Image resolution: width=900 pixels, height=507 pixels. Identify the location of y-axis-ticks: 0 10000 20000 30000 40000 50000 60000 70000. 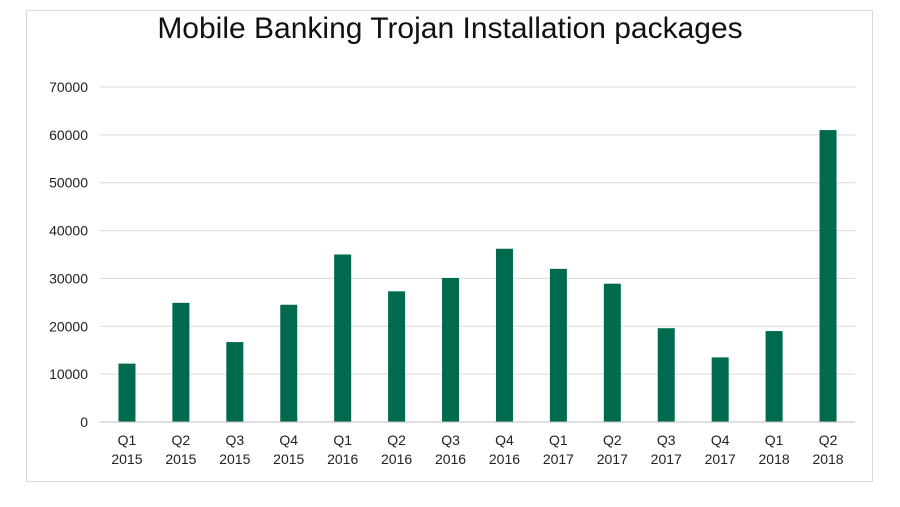
(68, 254).